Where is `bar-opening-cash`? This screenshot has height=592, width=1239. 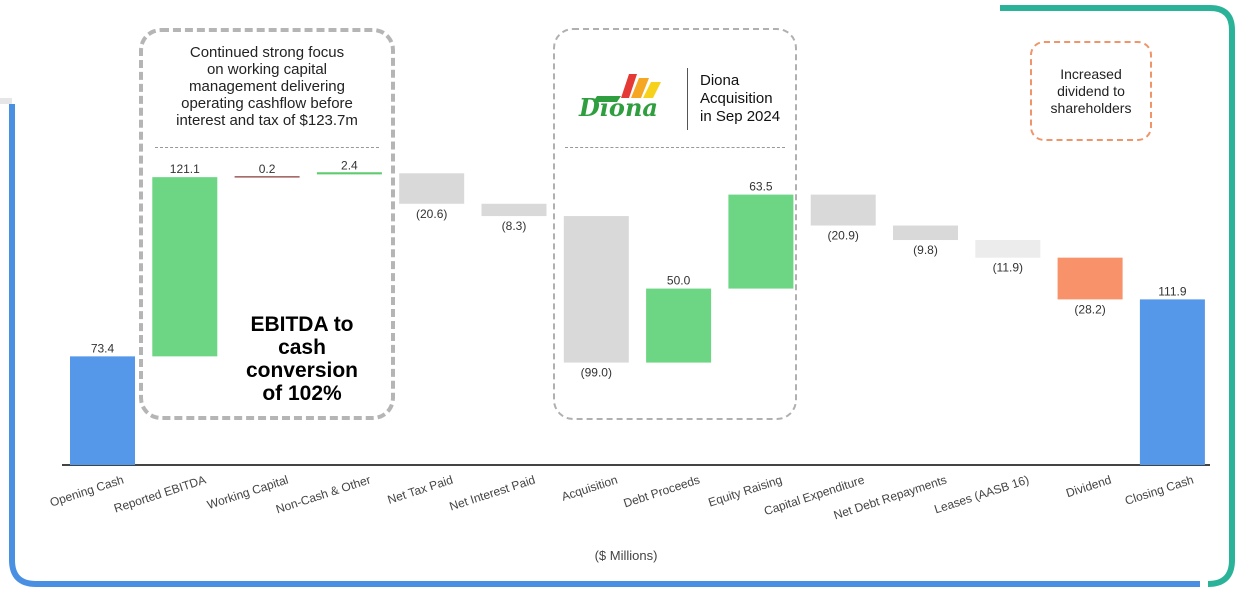 bar-opening-cash is located at coordinates (102, 410).